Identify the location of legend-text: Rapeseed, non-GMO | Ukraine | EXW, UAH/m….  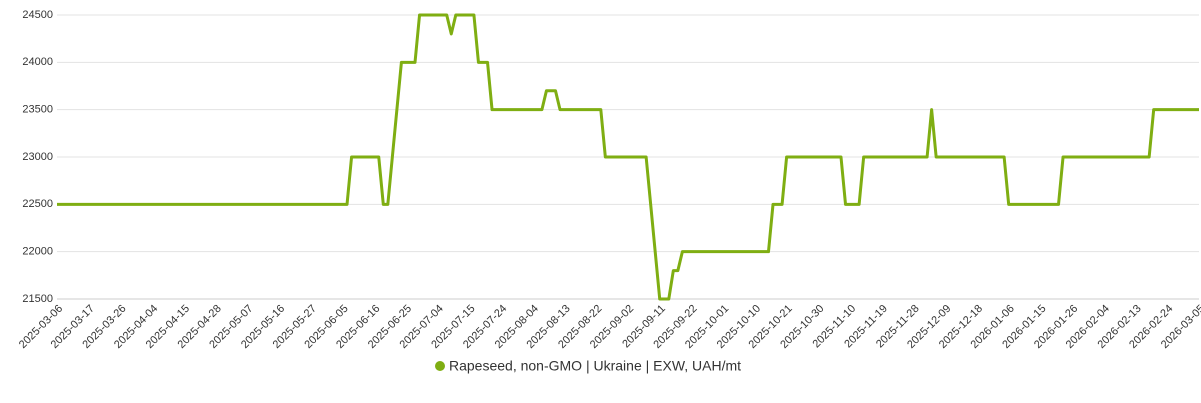
(595, 366).